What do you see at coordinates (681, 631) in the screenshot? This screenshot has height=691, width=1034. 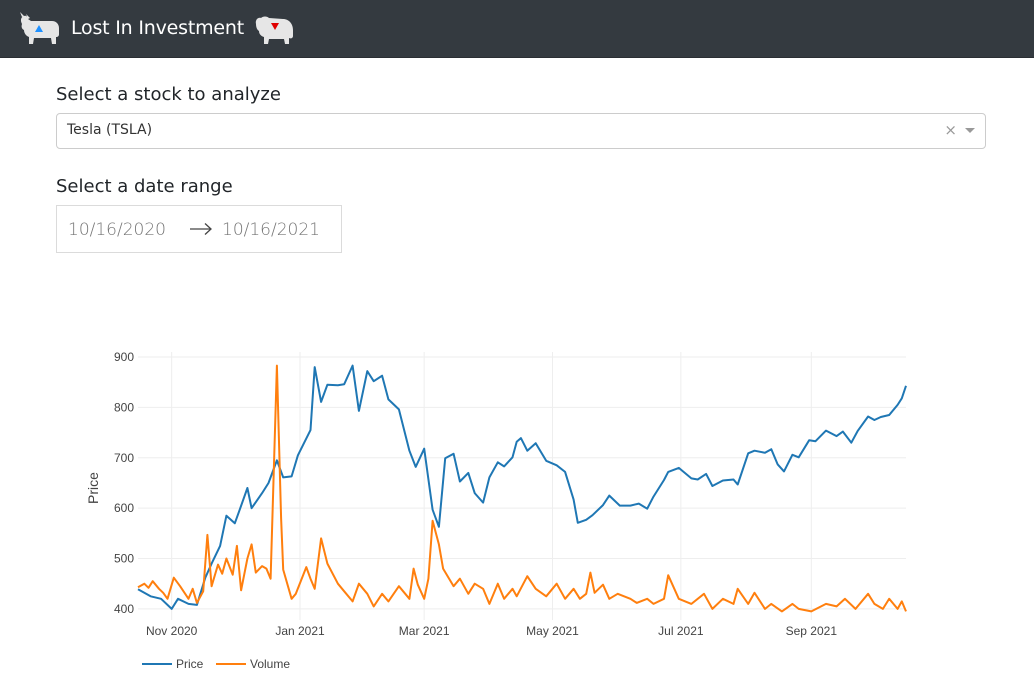 I see `x-tick-label: Jul 2021` at bounding box center [681, 631].